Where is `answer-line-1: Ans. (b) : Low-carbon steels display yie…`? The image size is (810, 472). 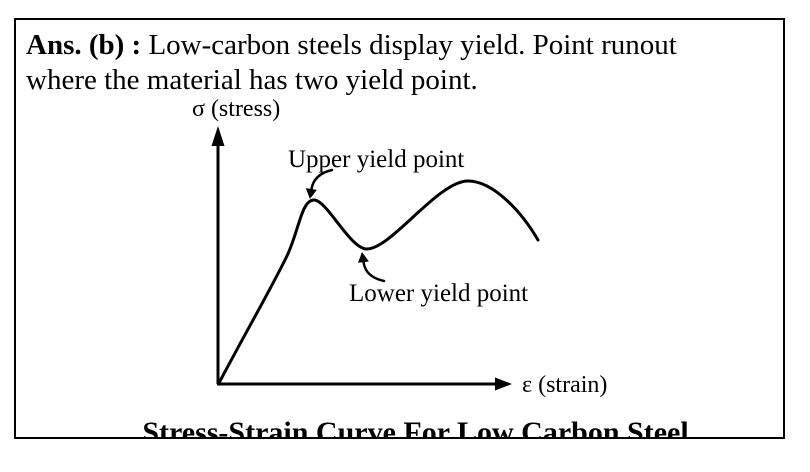
answer-line-1: Ans. (b) : Low-carbon steels display yie… is located at coordinates (403, 45).